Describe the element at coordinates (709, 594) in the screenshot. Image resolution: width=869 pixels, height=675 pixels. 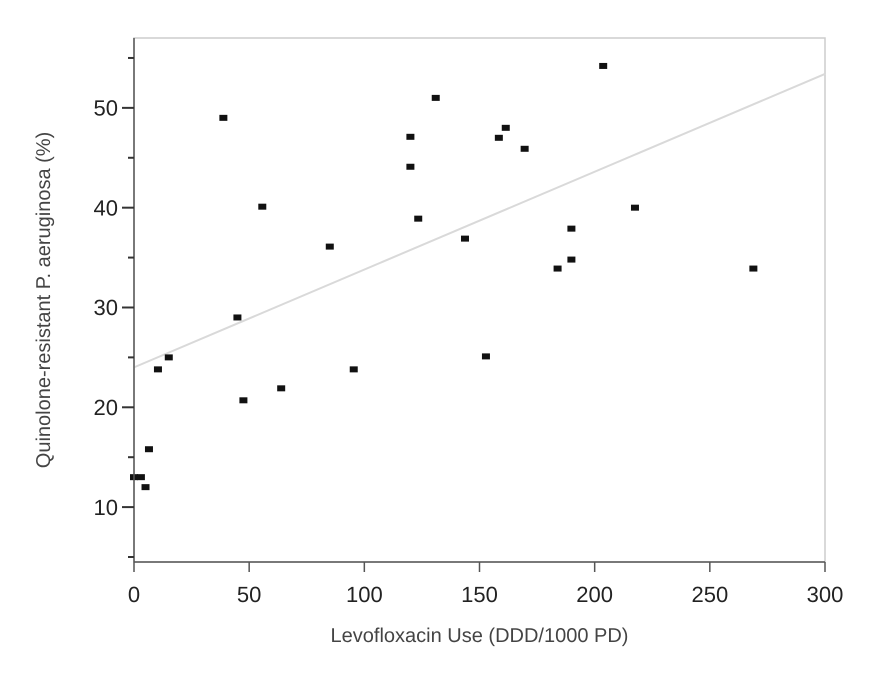
I see `x-tick-label: 250` at that location.